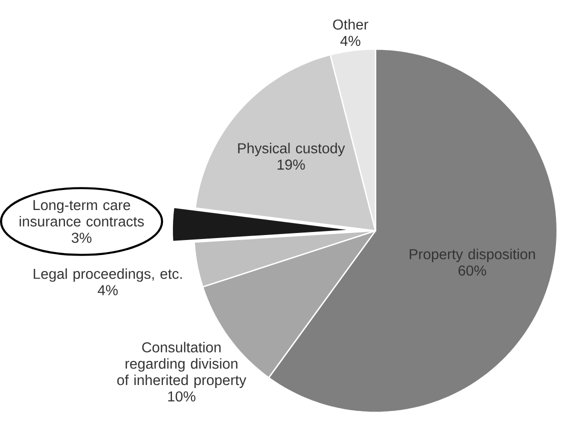 The width and height of the screenshot is (564, 427). I want to click on slice-label: Physical custody, so click(291, 149).